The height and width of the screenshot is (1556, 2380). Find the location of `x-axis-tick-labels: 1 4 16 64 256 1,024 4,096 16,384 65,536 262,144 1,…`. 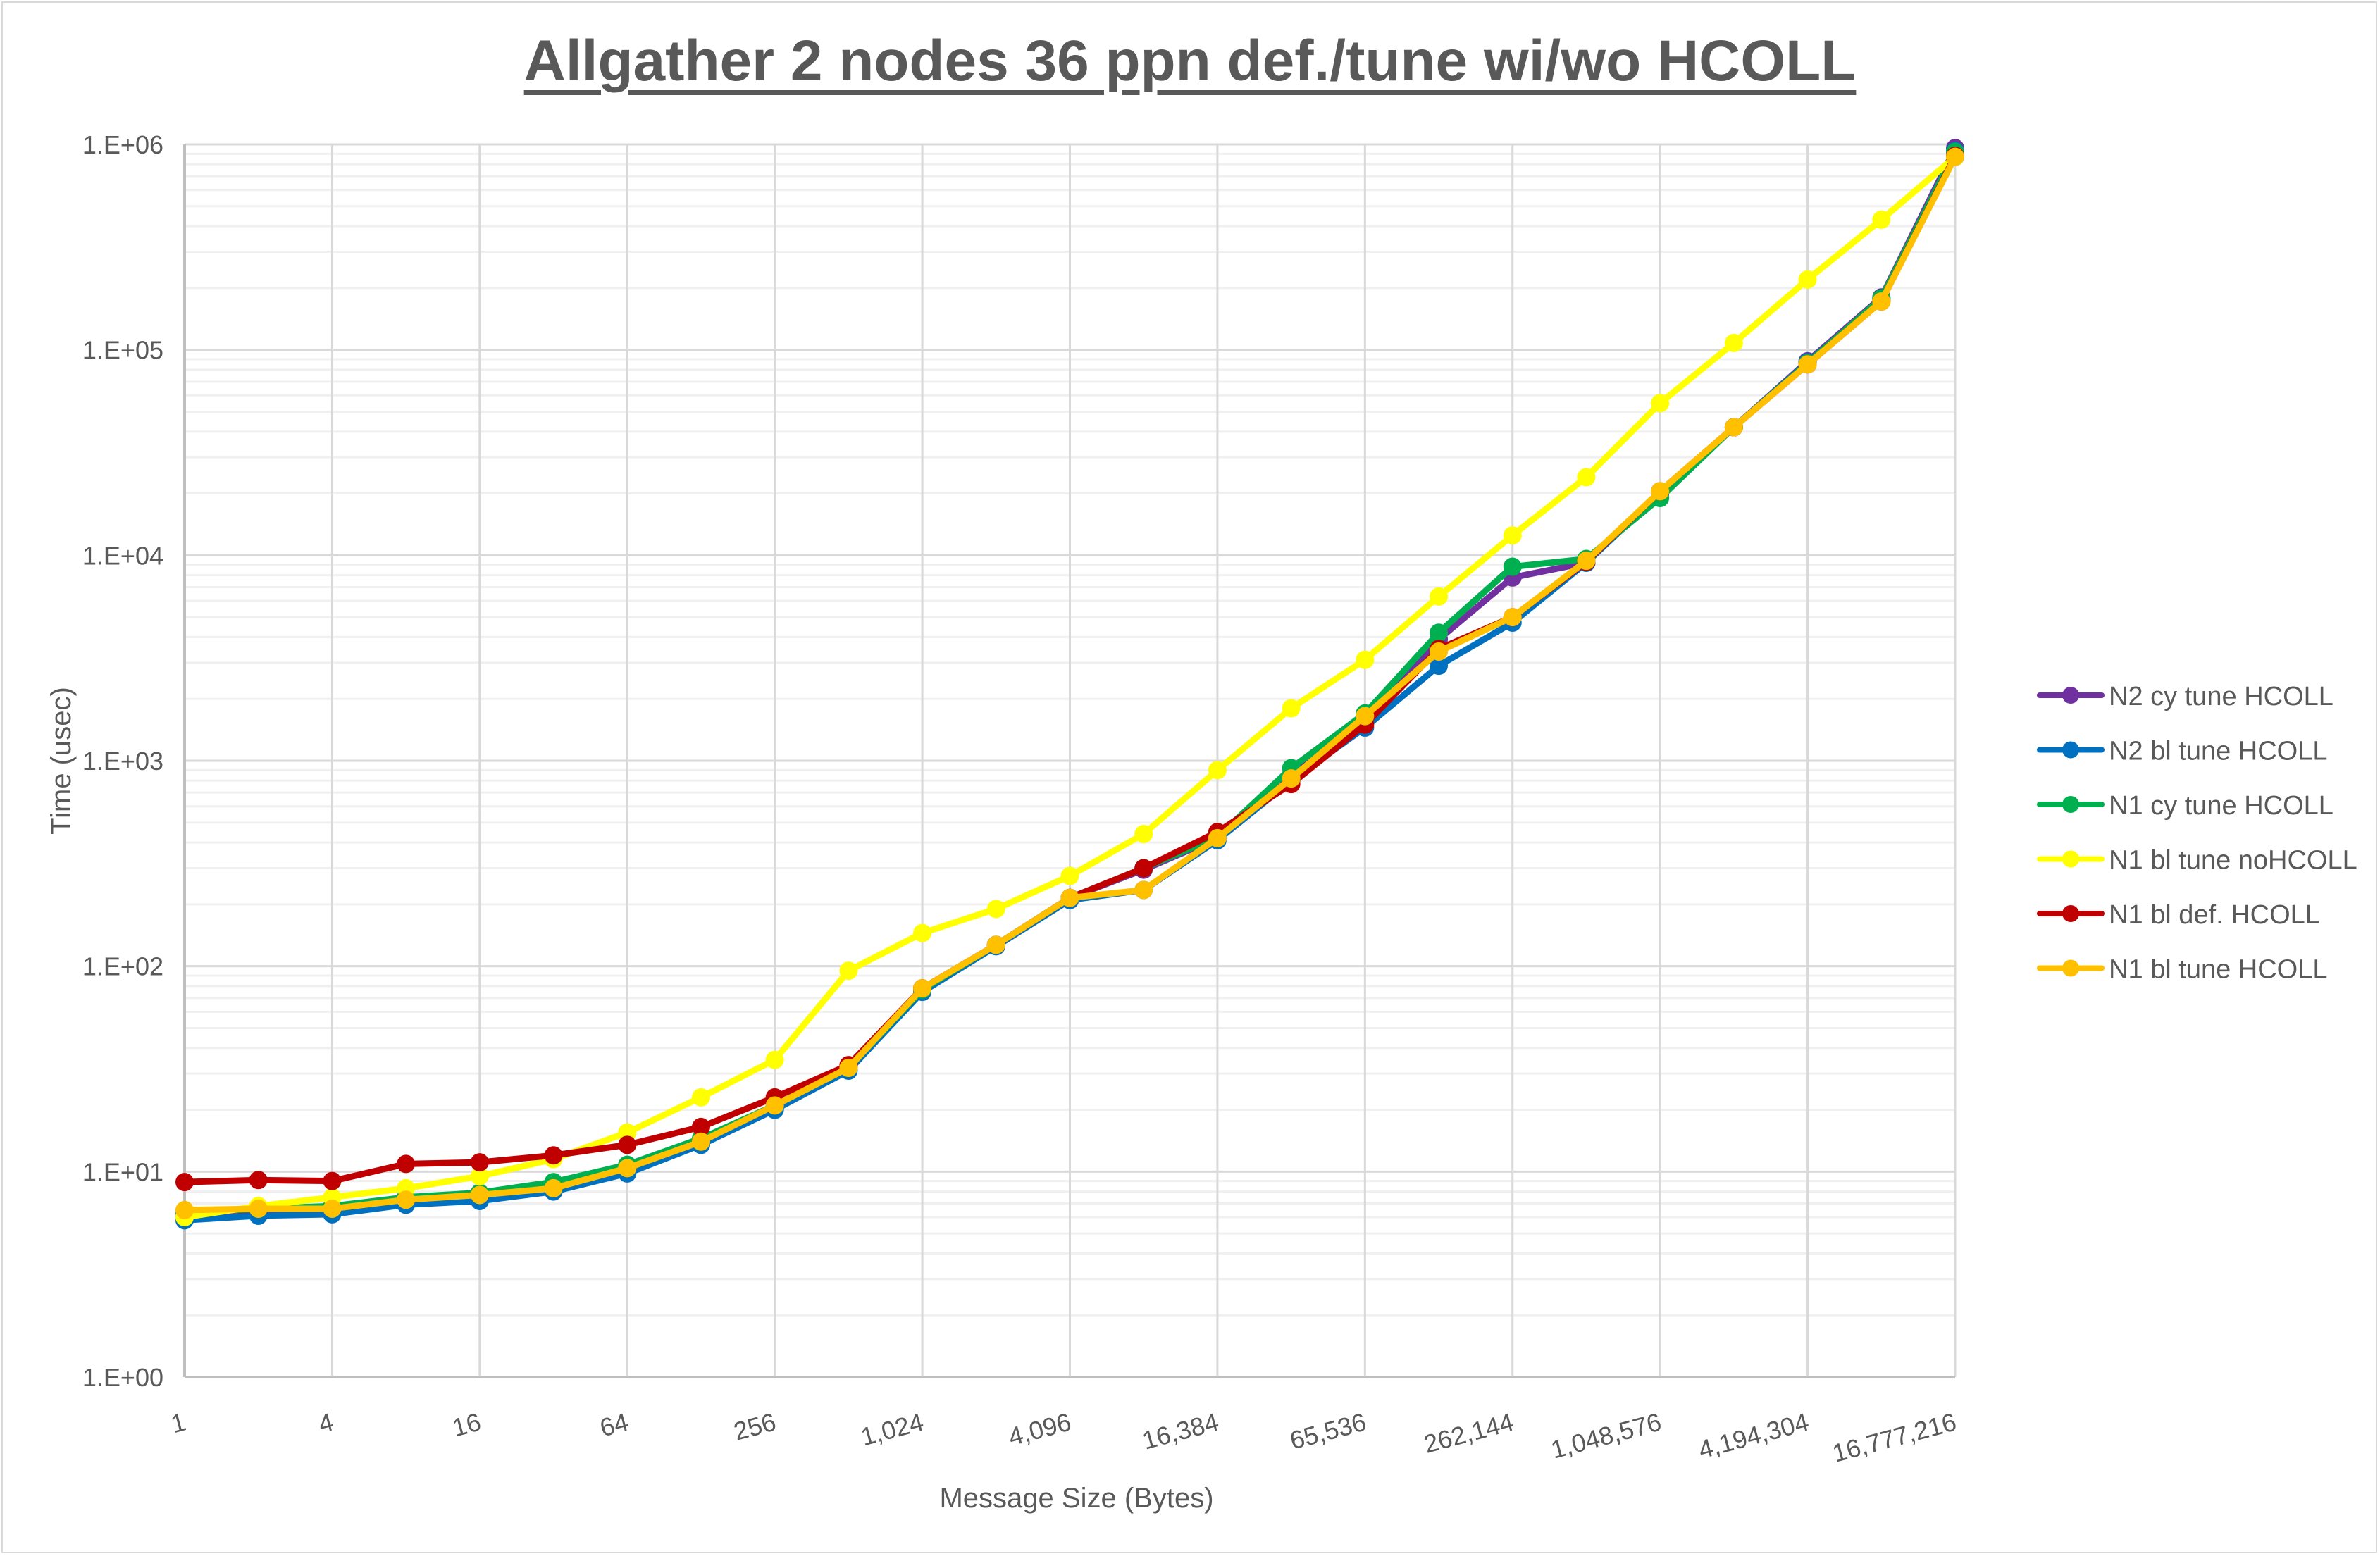

x-axis-tick-labels: 1 4 16 64 256 1,024 4,096 16,384 65,536 262,144 1,… is located at coordinates (1063, 1437).